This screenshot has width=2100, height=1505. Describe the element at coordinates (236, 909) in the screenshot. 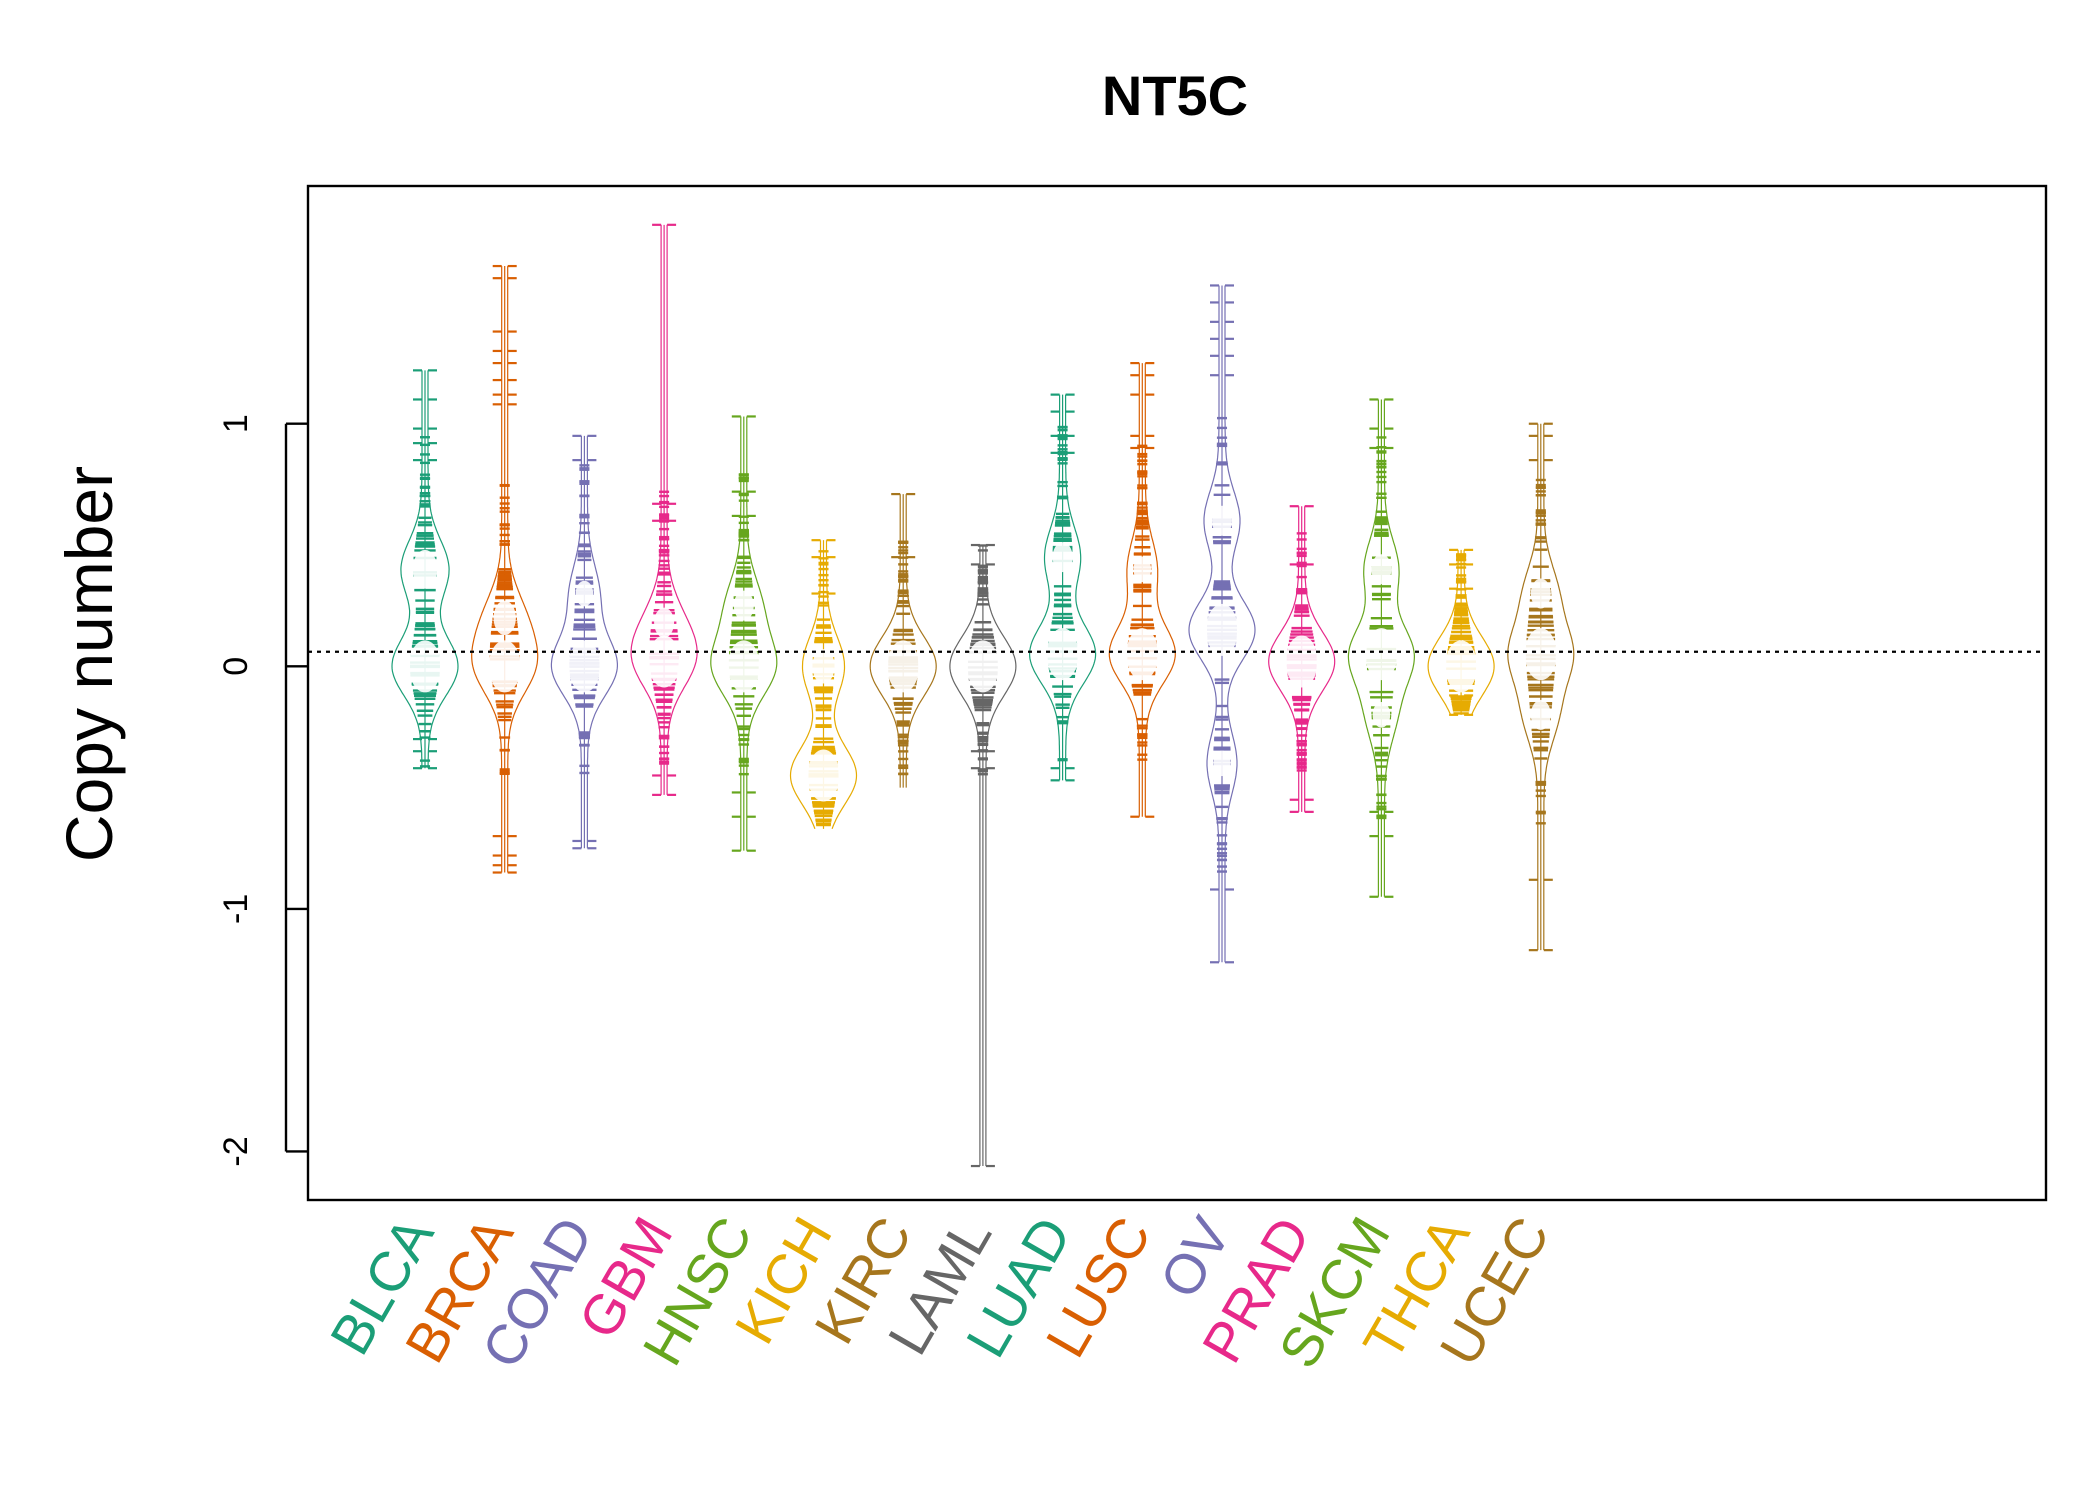

I see `y-tick-label: -1` at that location.